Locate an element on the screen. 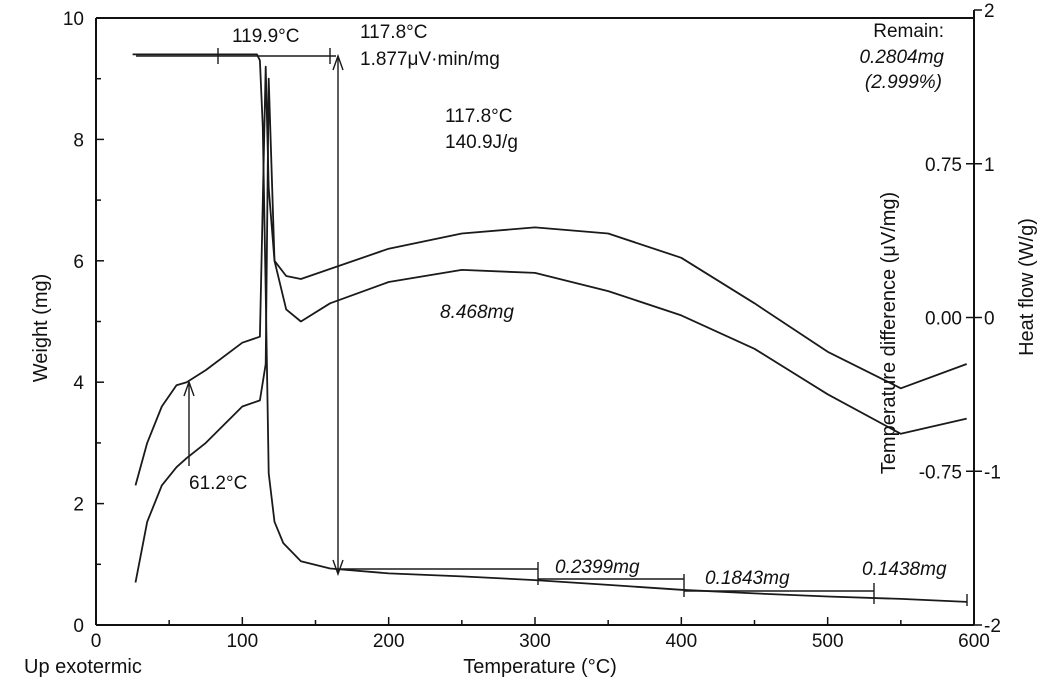 This screenshot has height=683, width=1045. annotation-onset-61: 61.2°C is located at coordinates (218, 483).